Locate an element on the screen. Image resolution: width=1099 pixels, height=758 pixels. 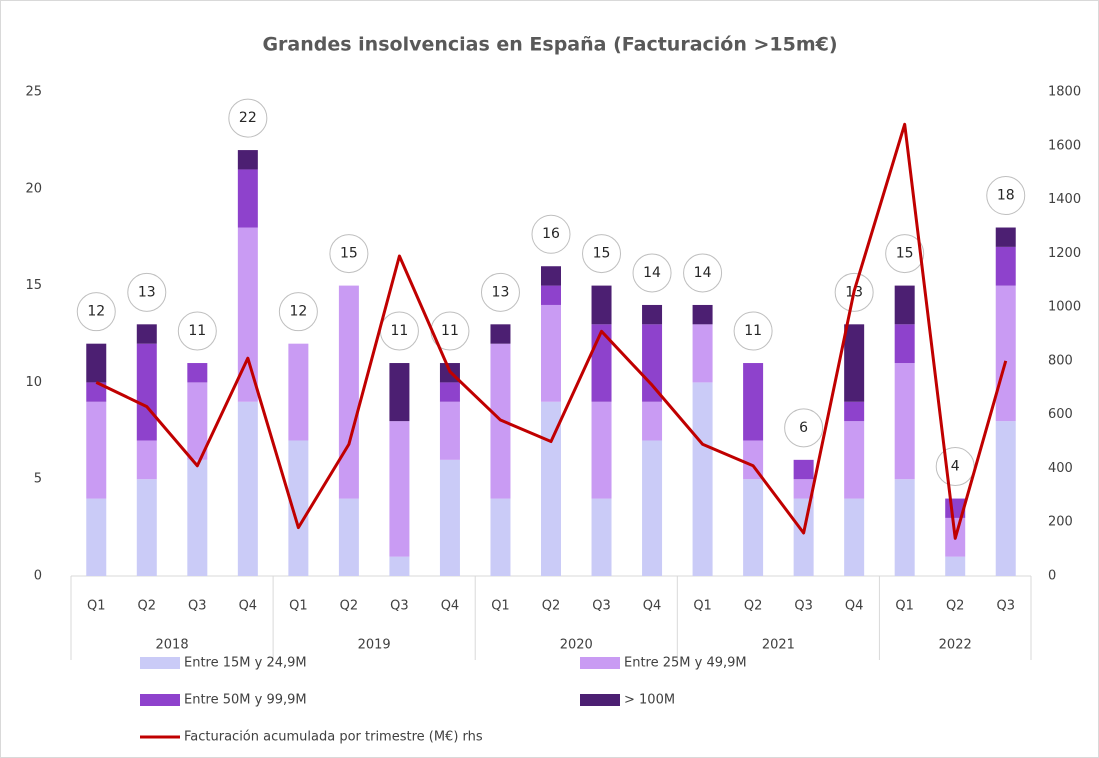
y2-tick-label: 1200 is located at coordinates (1064, 253).